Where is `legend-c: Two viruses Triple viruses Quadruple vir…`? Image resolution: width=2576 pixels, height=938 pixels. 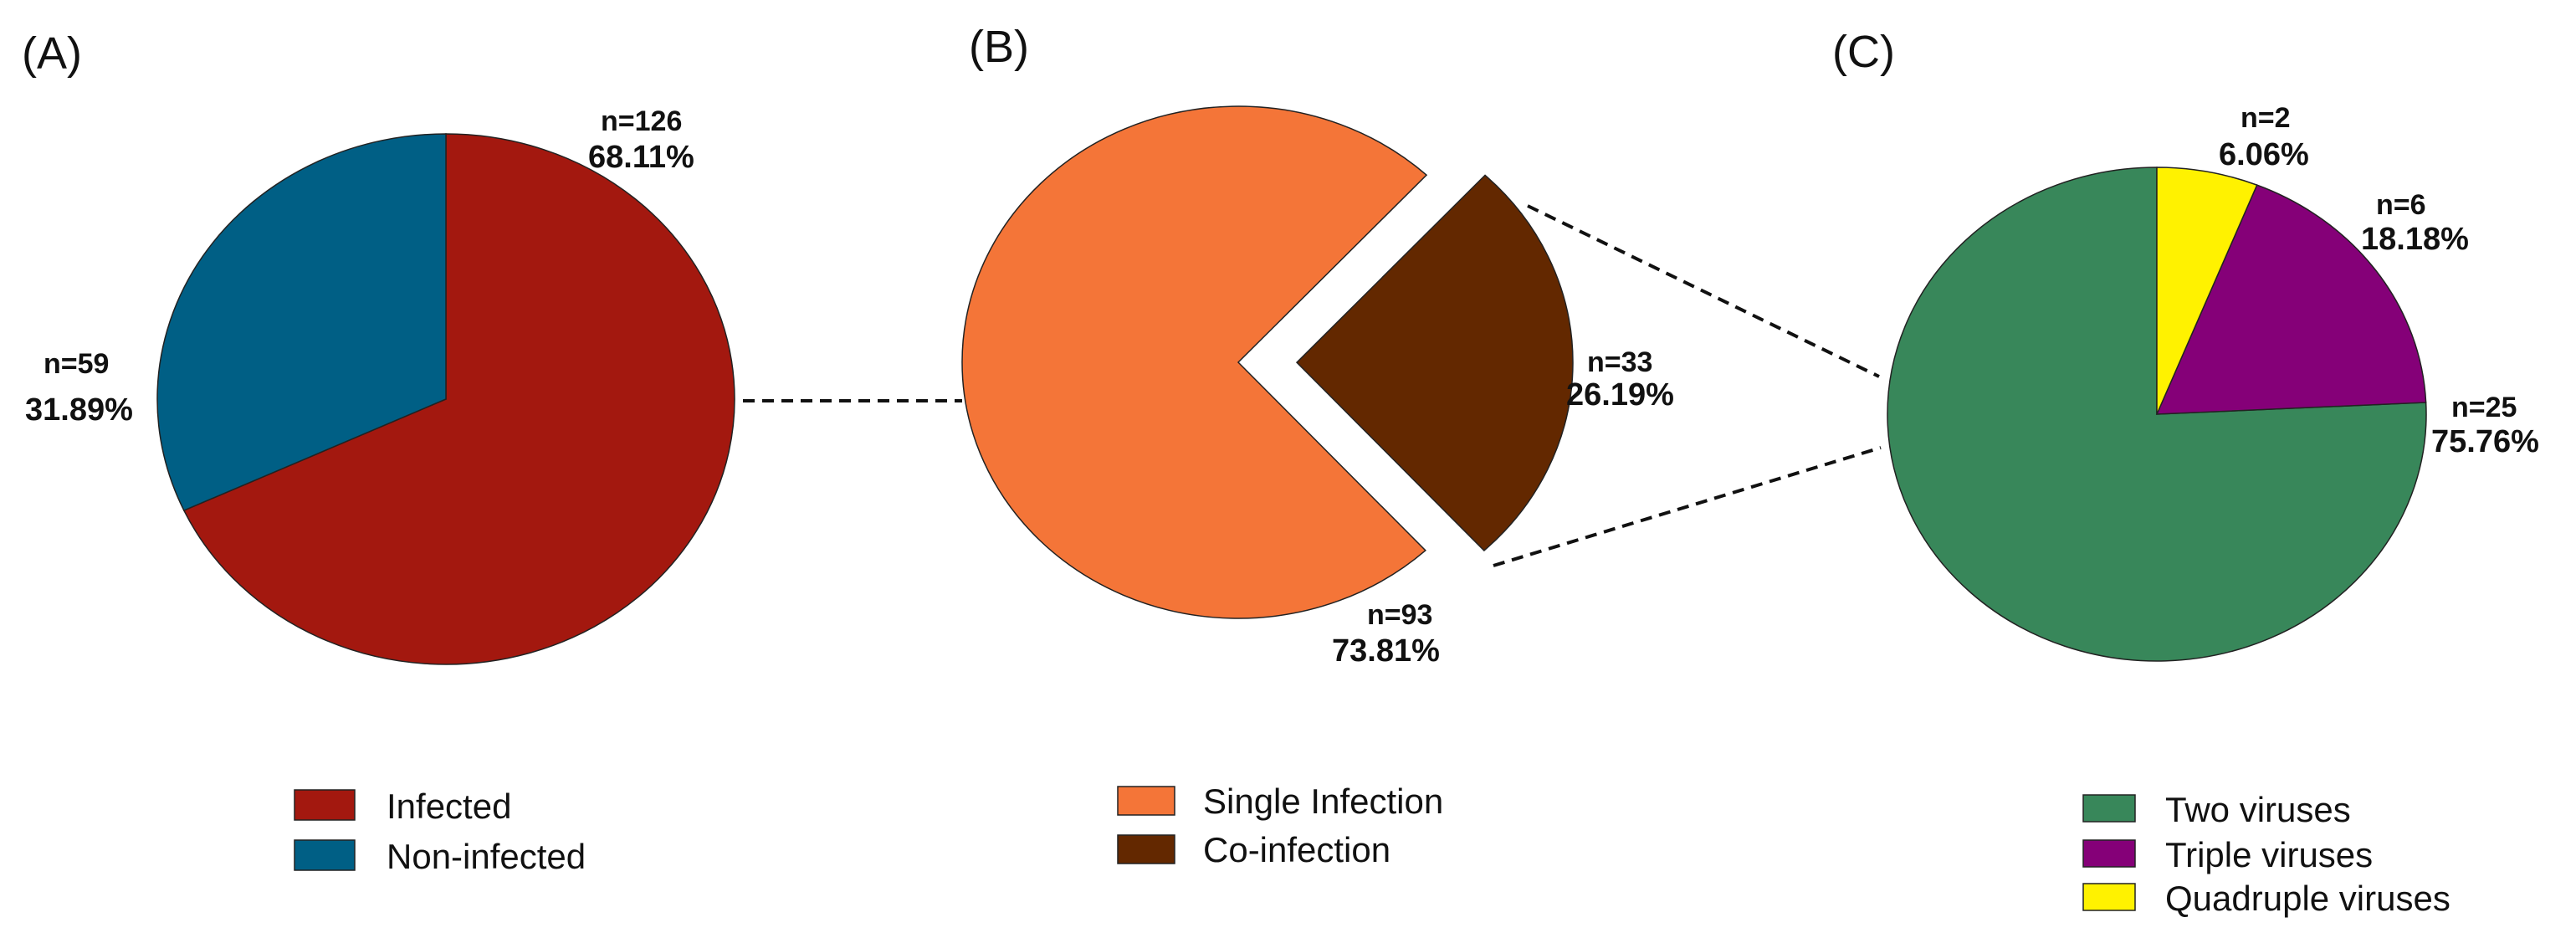 legend-c: Two viruses Triple viruses Quadruple vir… is located at coordinates (2266, 854).